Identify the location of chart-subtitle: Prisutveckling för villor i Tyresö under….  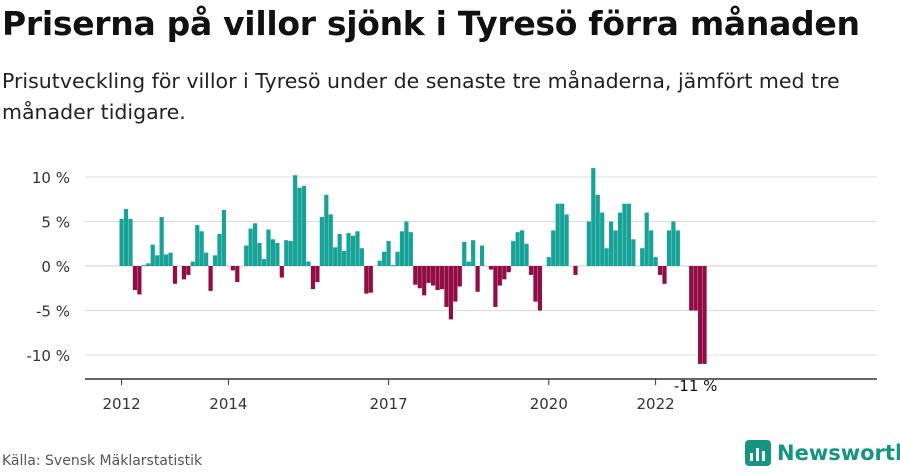
(421, 96).